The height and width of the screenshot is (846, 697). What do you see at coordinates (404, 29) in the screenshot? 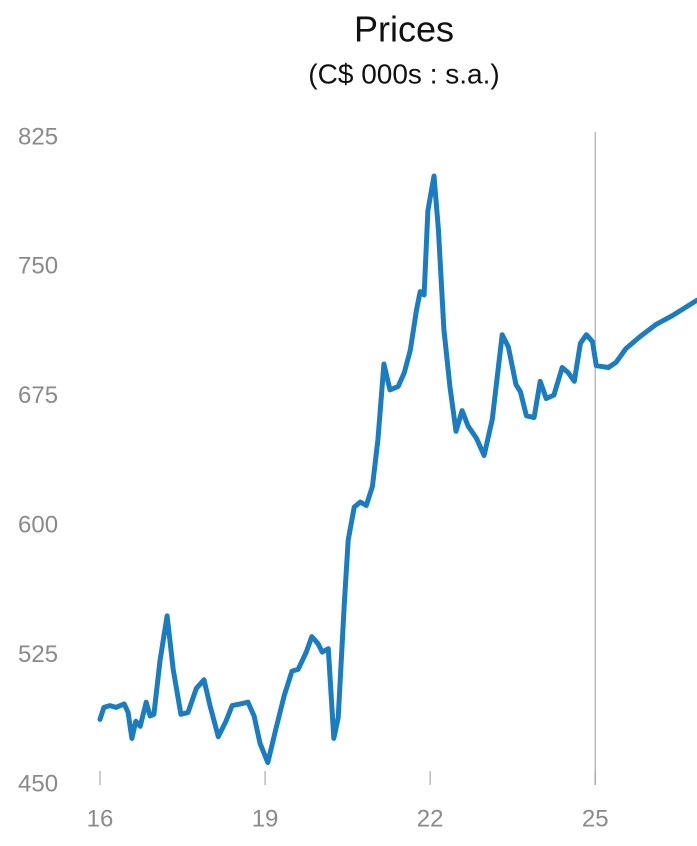
I see `chart-title: Prices` at bounding box center [404, 29].